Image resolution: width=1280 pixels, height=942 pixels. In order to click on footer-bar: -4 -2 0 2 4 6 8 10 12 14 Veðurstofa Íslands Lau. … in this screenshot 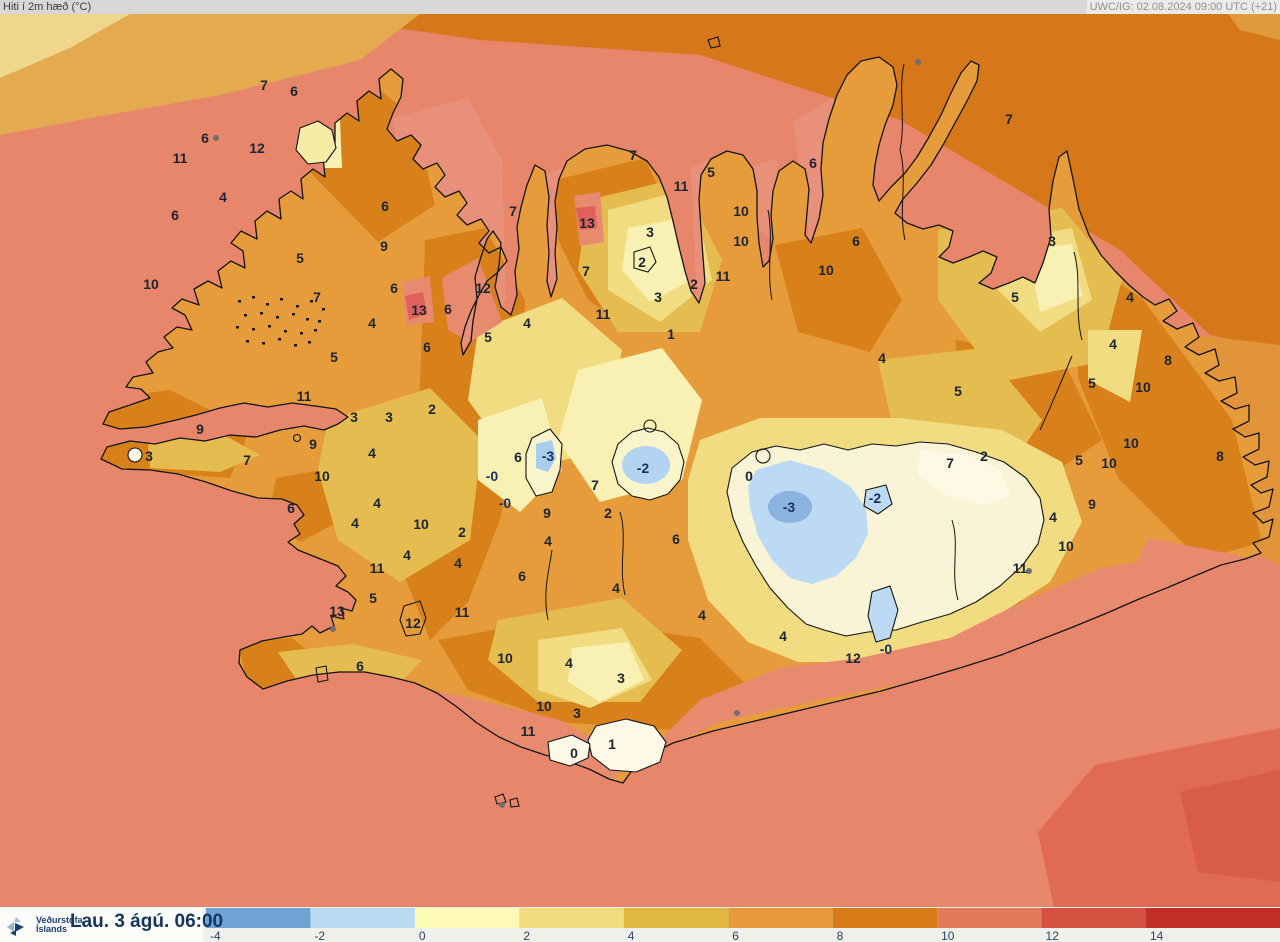, I will do `click(640, 924)`.